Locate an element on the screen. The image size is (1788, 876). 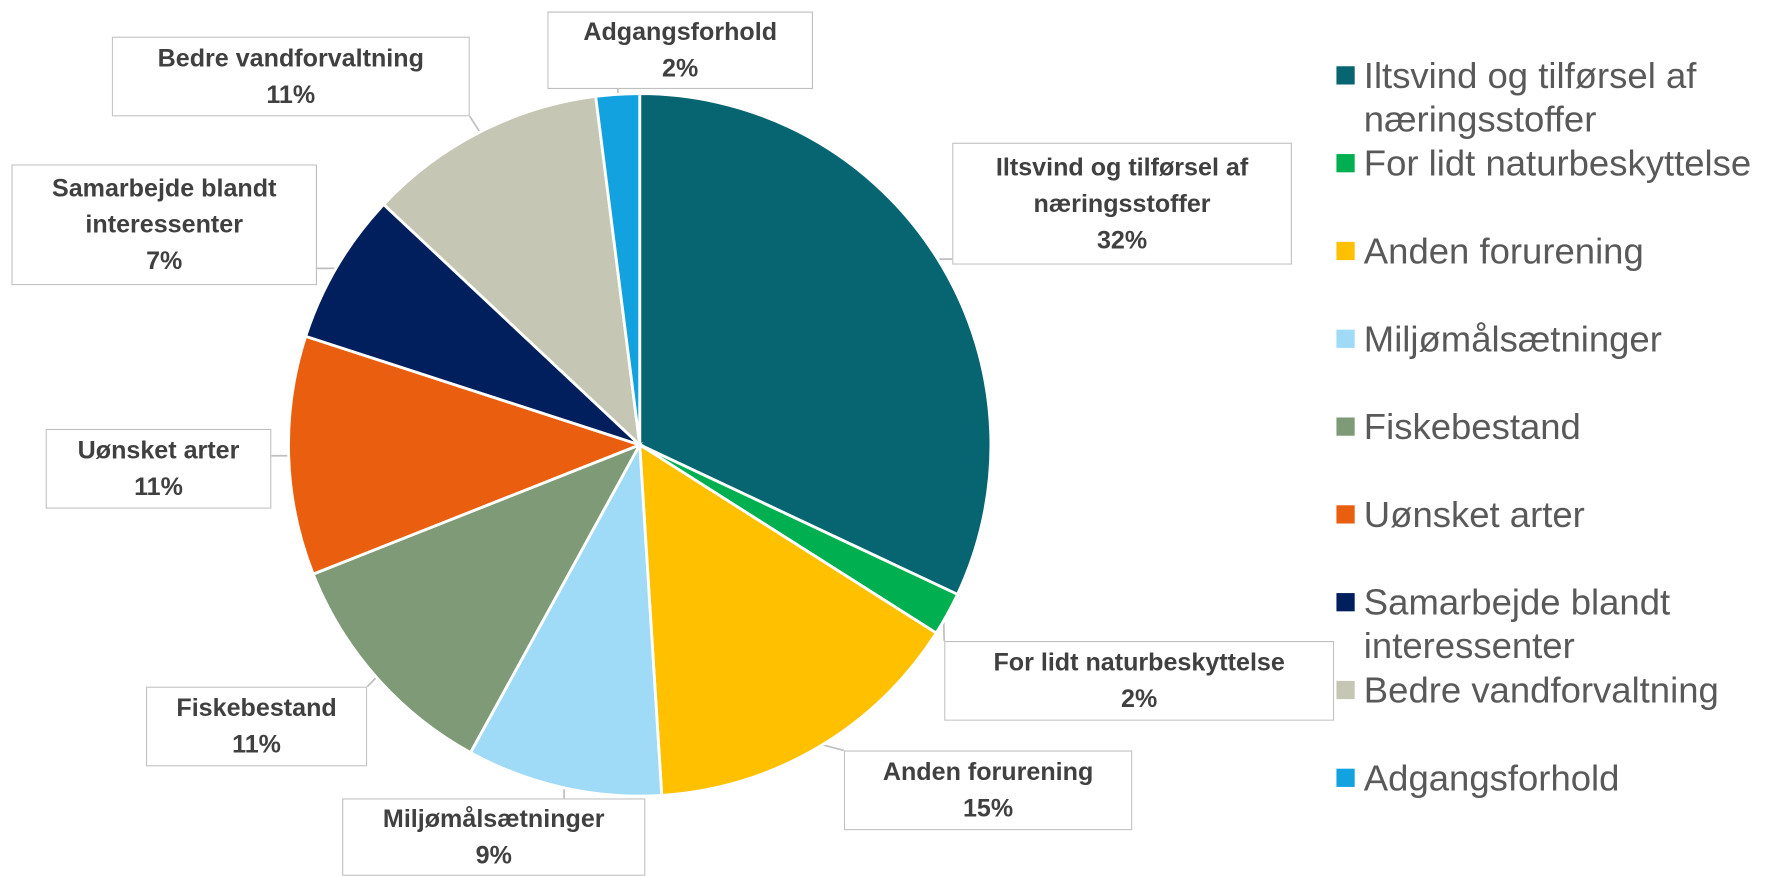
data-label: Uønsket arter 11% is located at coordinates (158, 468).